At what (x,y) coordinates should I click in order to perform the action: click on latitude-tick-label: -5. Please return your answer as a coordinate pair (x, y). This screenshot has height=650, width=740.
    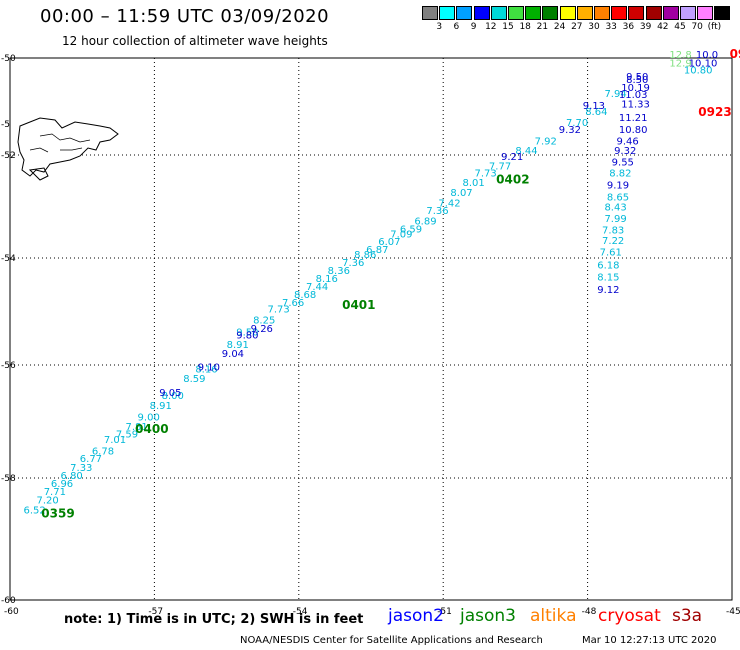
    Looking at the image, I should click on (5, 125).